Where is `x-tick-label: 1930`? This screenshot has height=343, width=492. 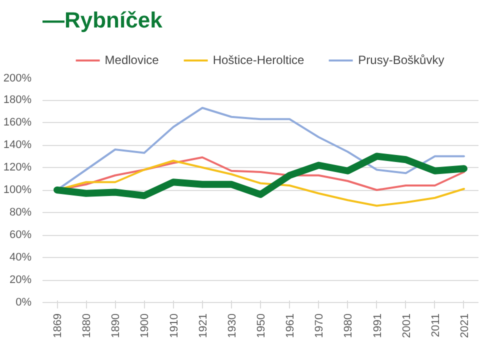 x-tick-label: 1930 is located at coordinates (232, 325).